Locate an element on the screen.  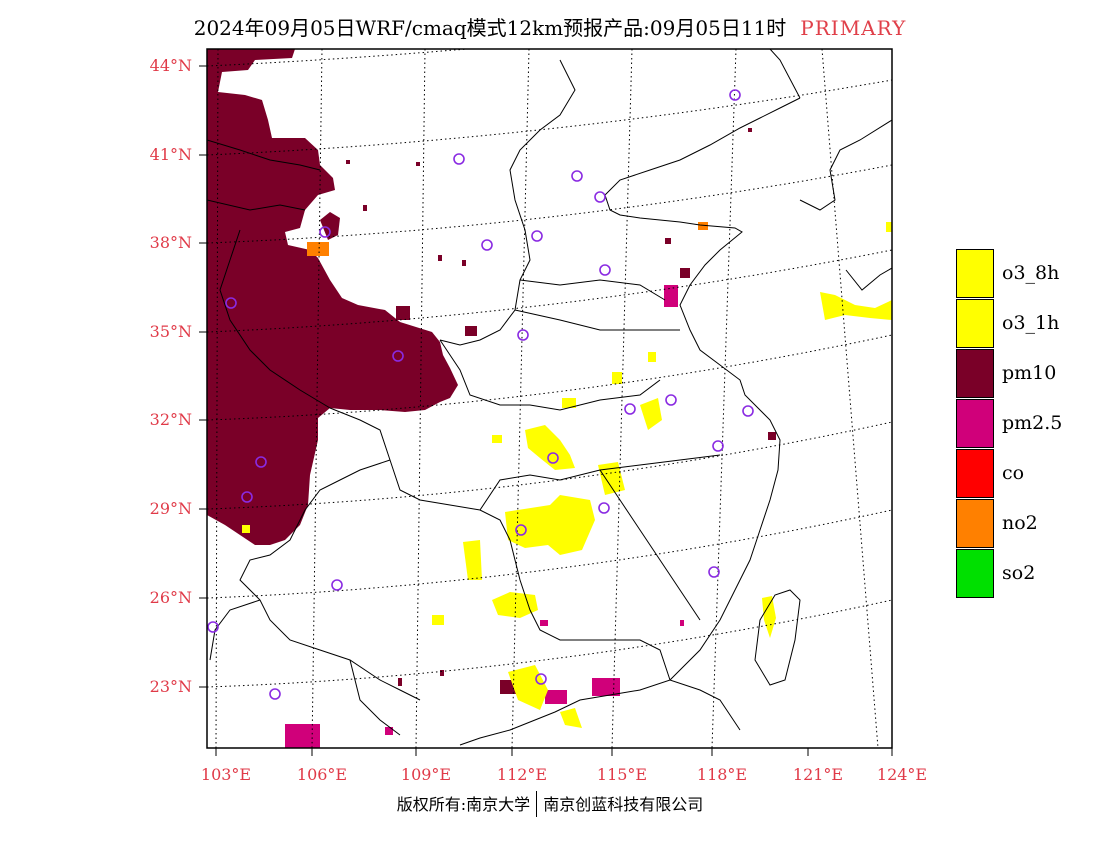
lon-label: 121°E is located at coordinates (818, 774).